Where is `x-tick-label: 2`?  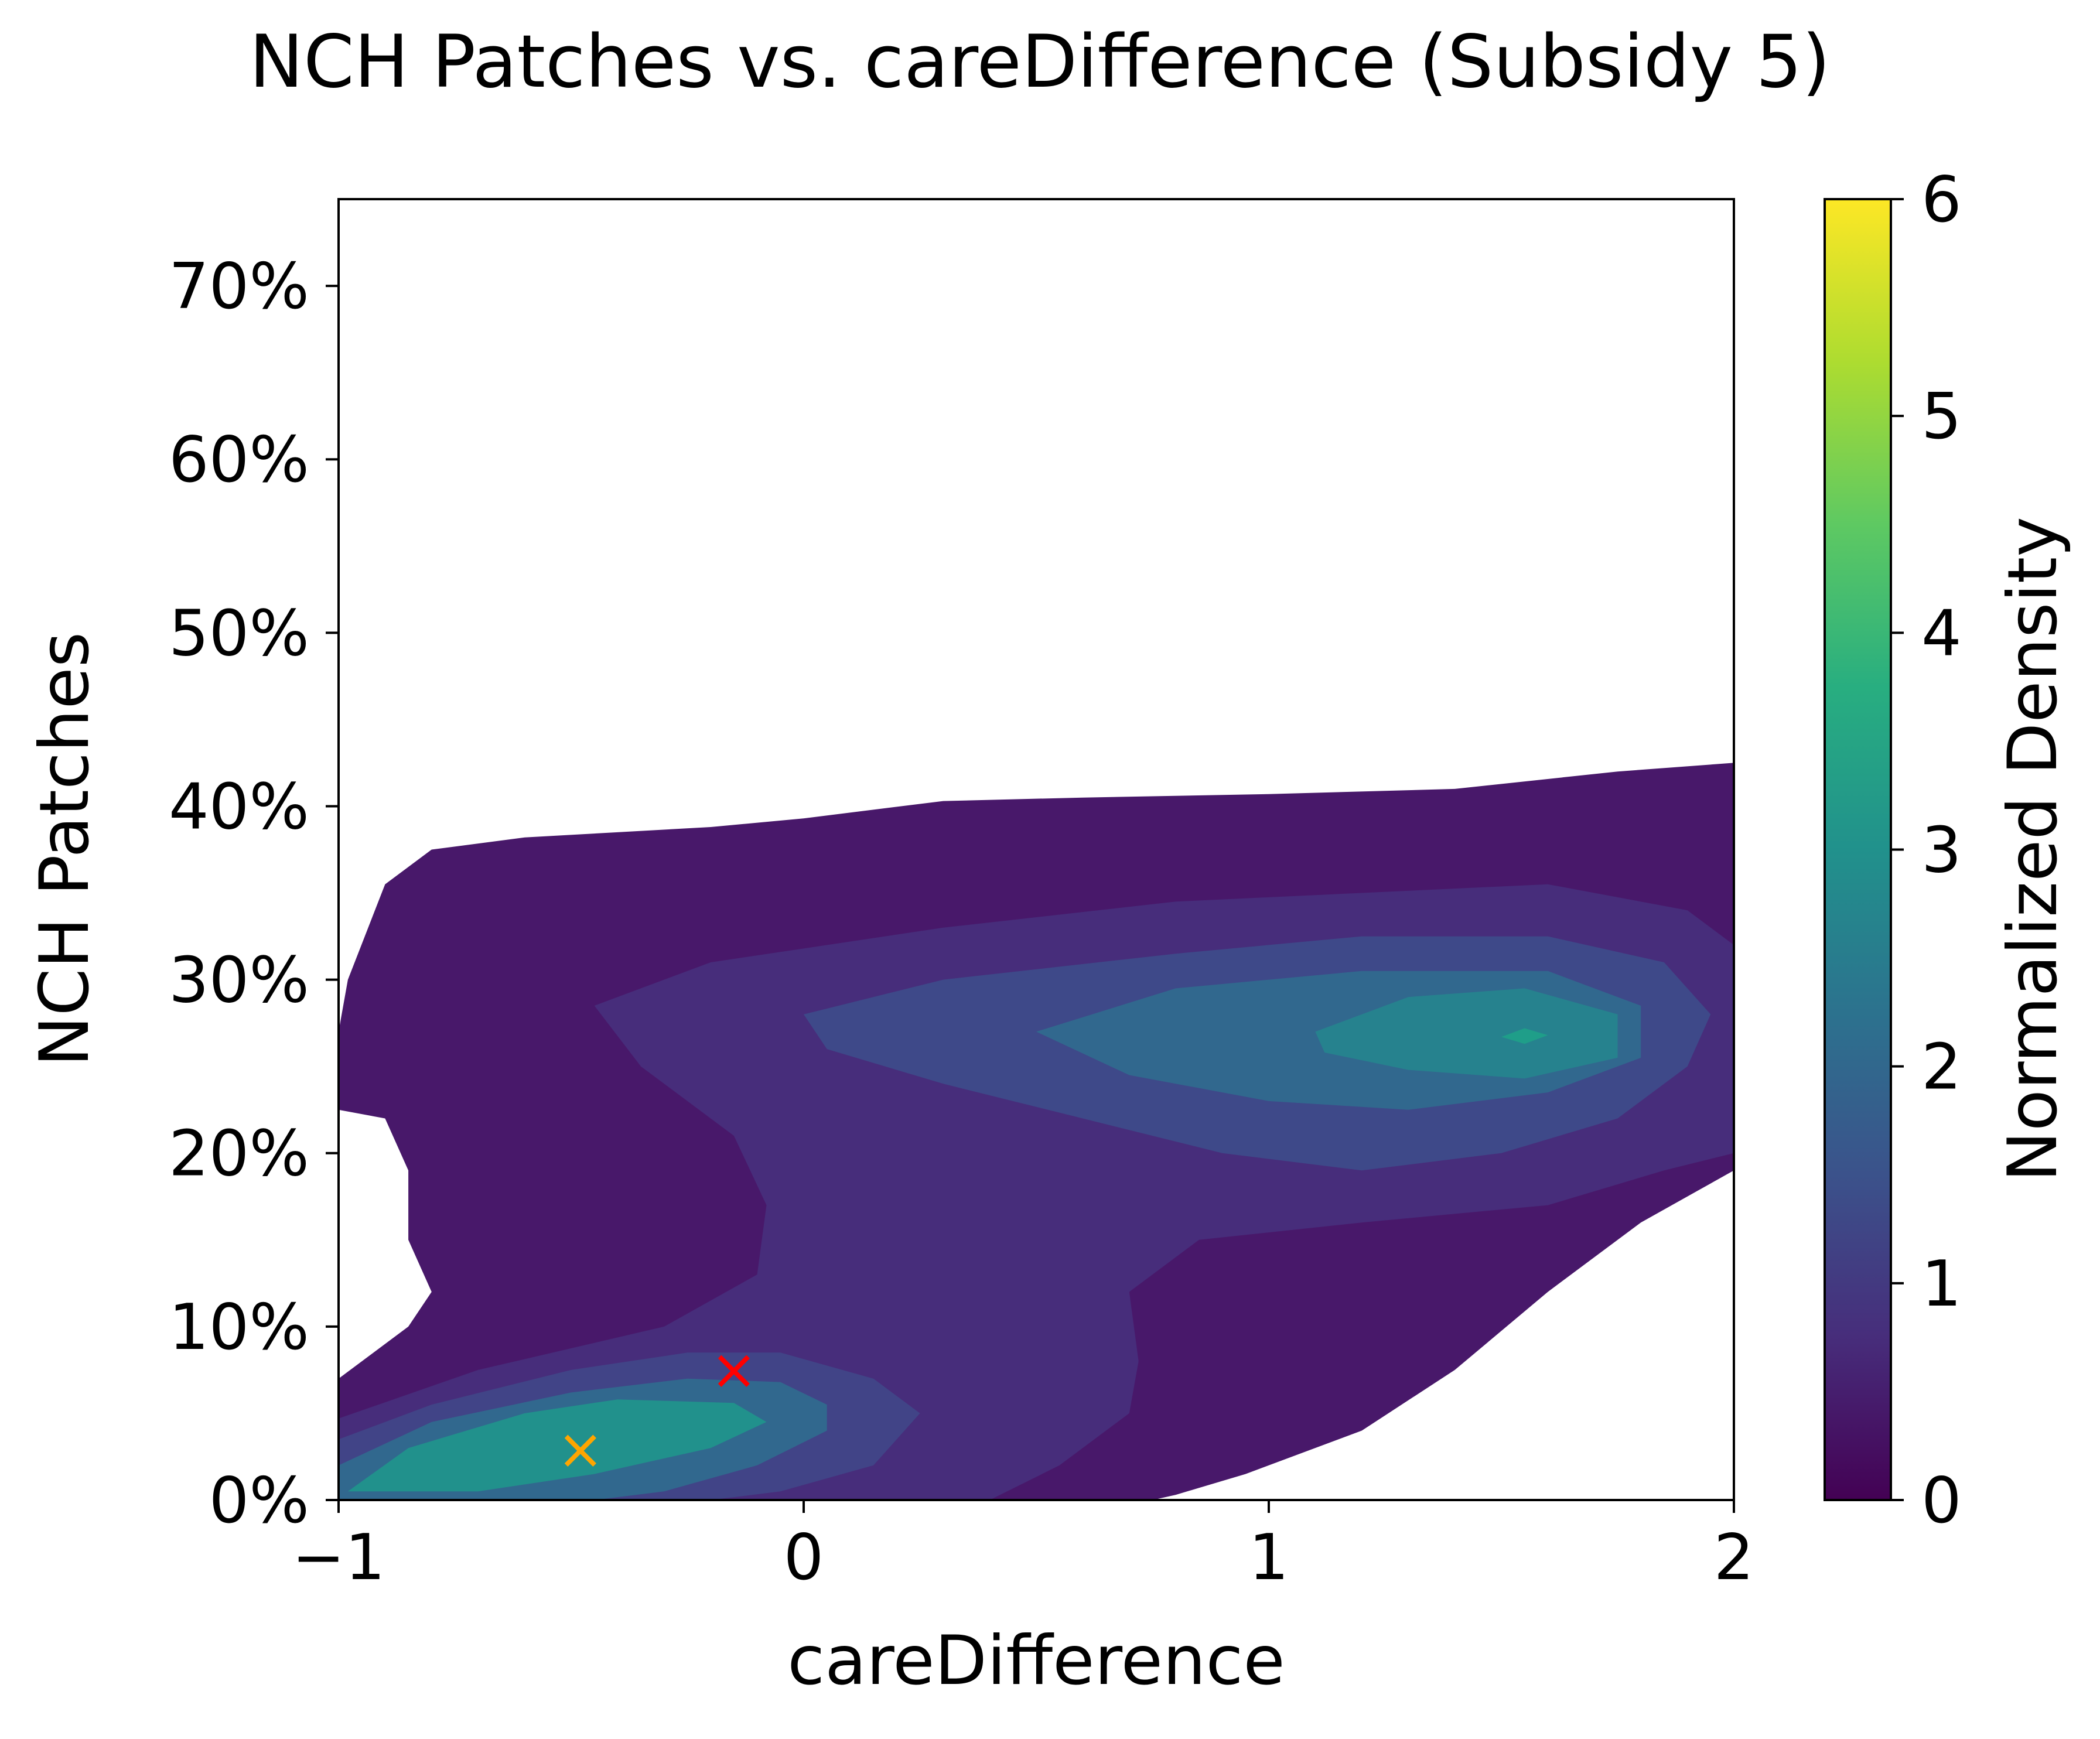 x-tick-label: 2 is located at coordinates (1734, 1557).